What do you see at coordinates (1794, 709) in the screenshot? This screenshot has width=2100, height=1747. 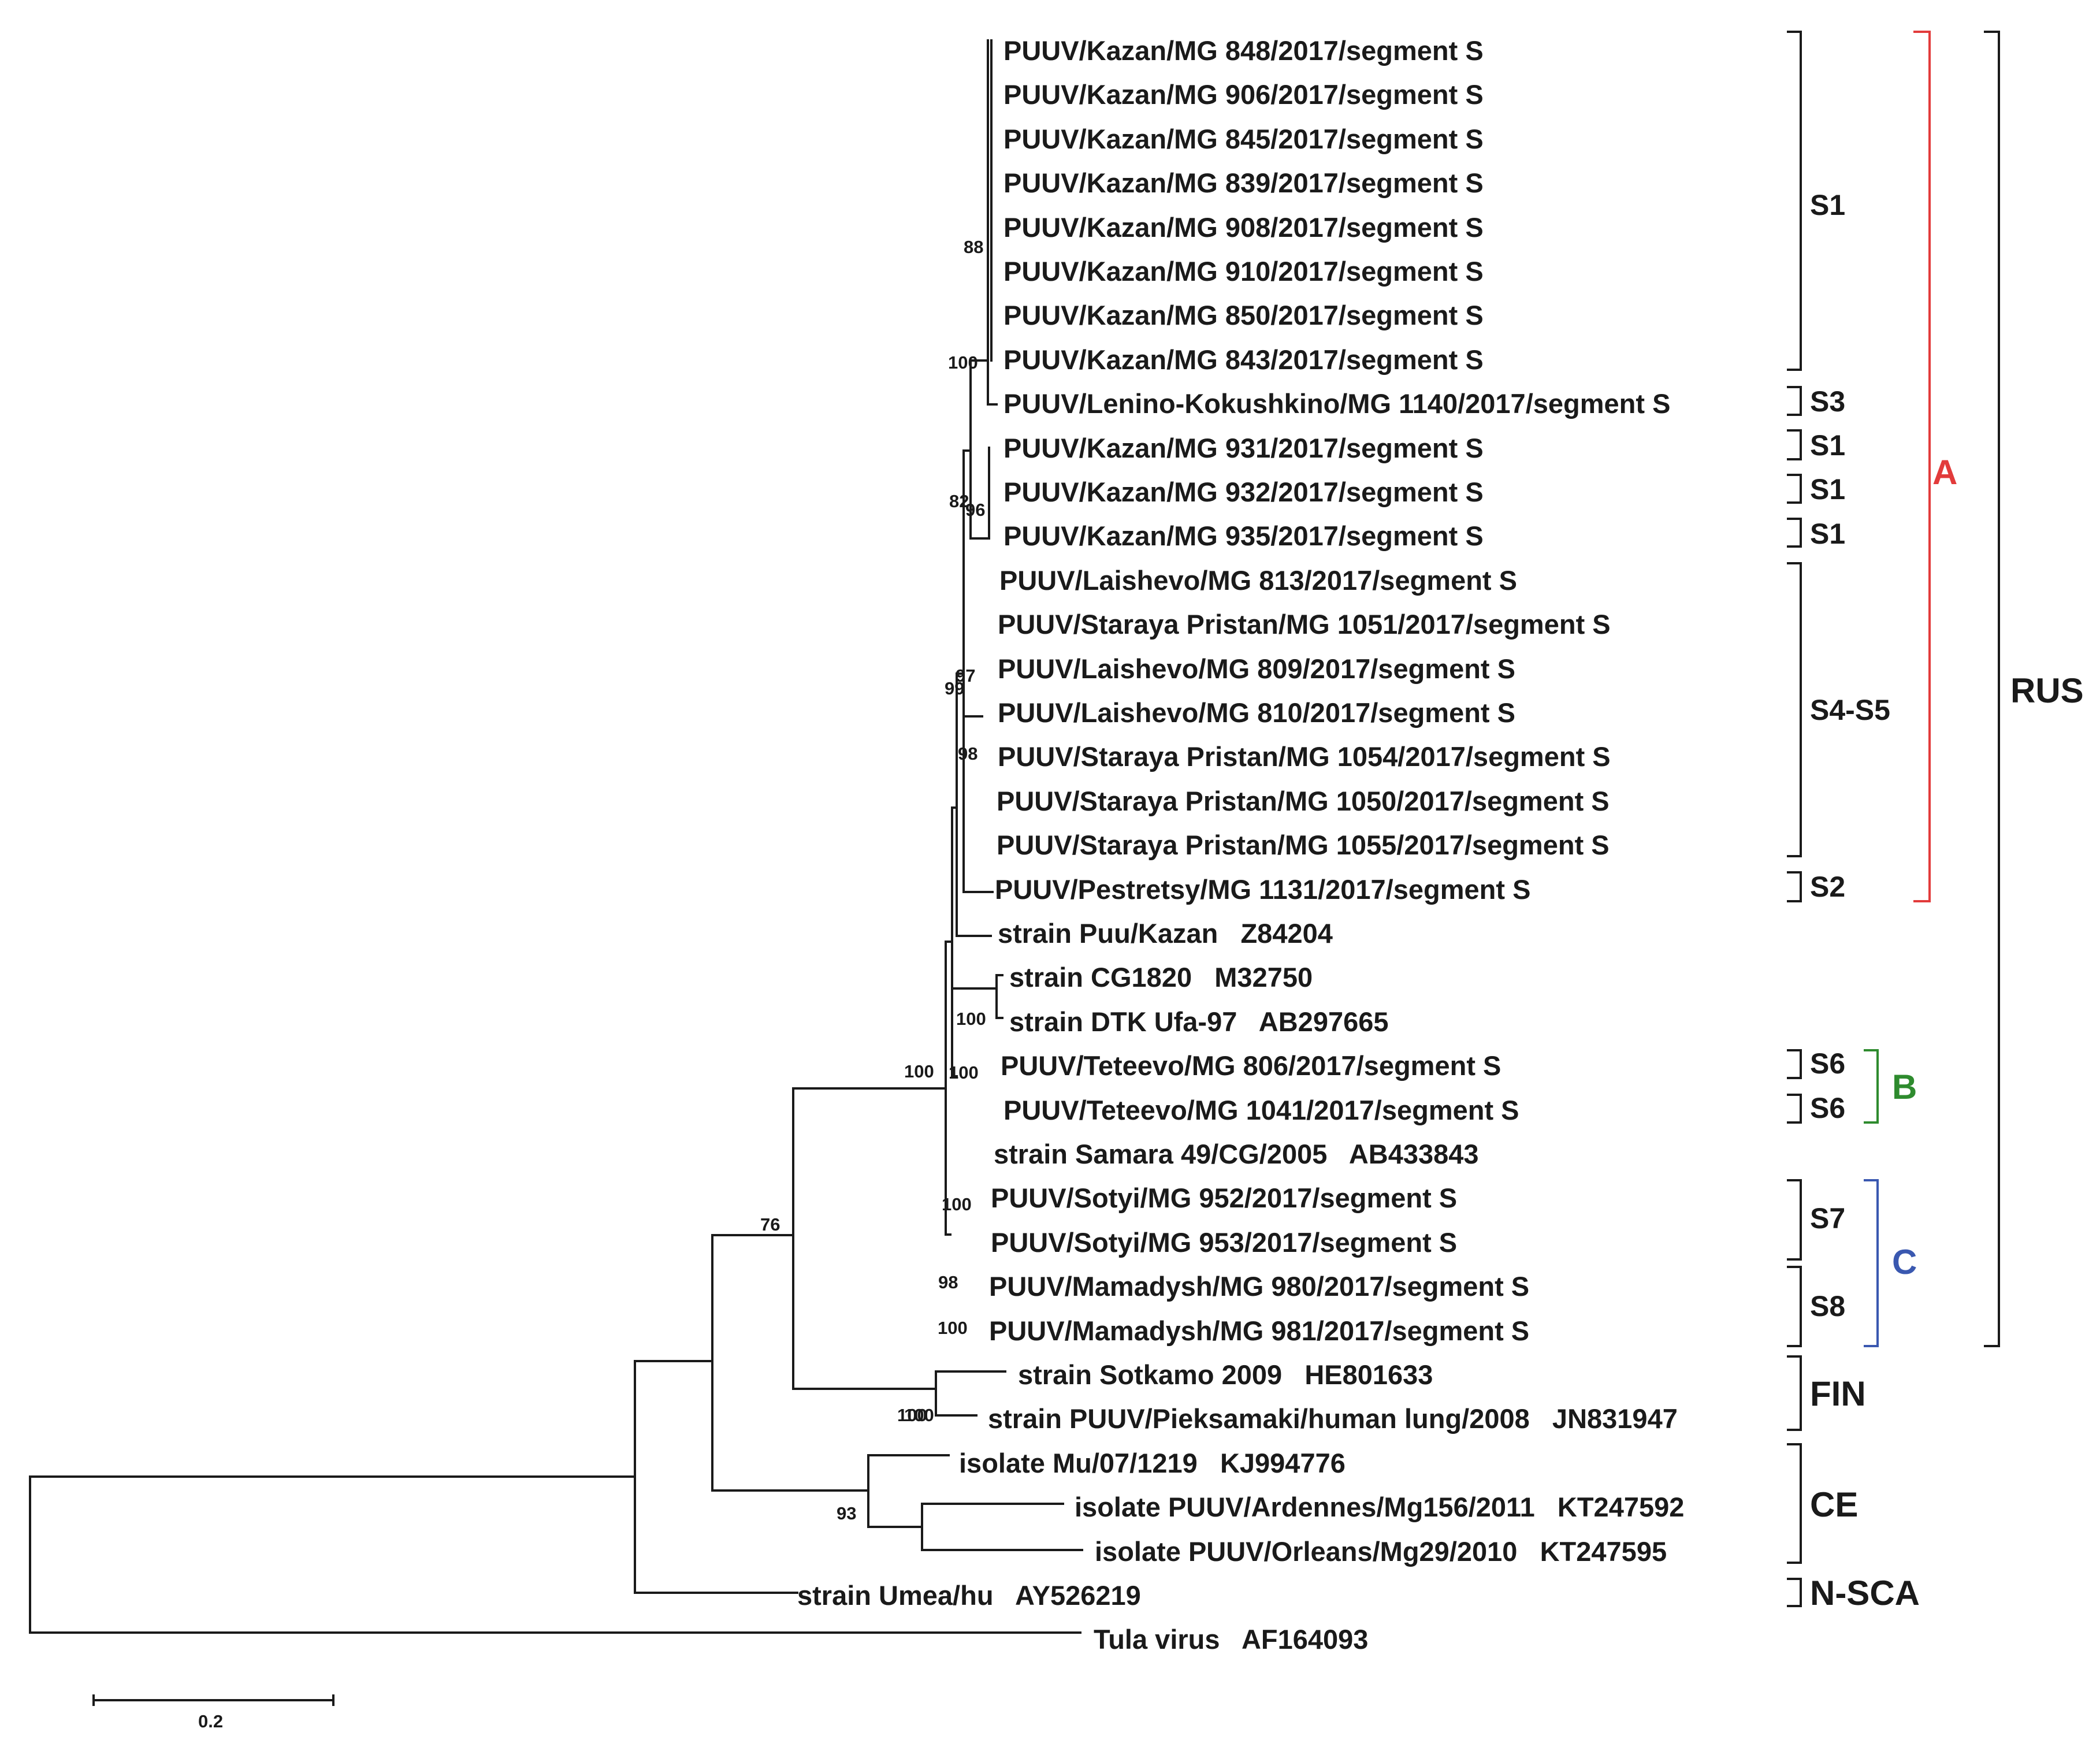 I see `bracket-s4s5` at bounding box center [1794, 709].